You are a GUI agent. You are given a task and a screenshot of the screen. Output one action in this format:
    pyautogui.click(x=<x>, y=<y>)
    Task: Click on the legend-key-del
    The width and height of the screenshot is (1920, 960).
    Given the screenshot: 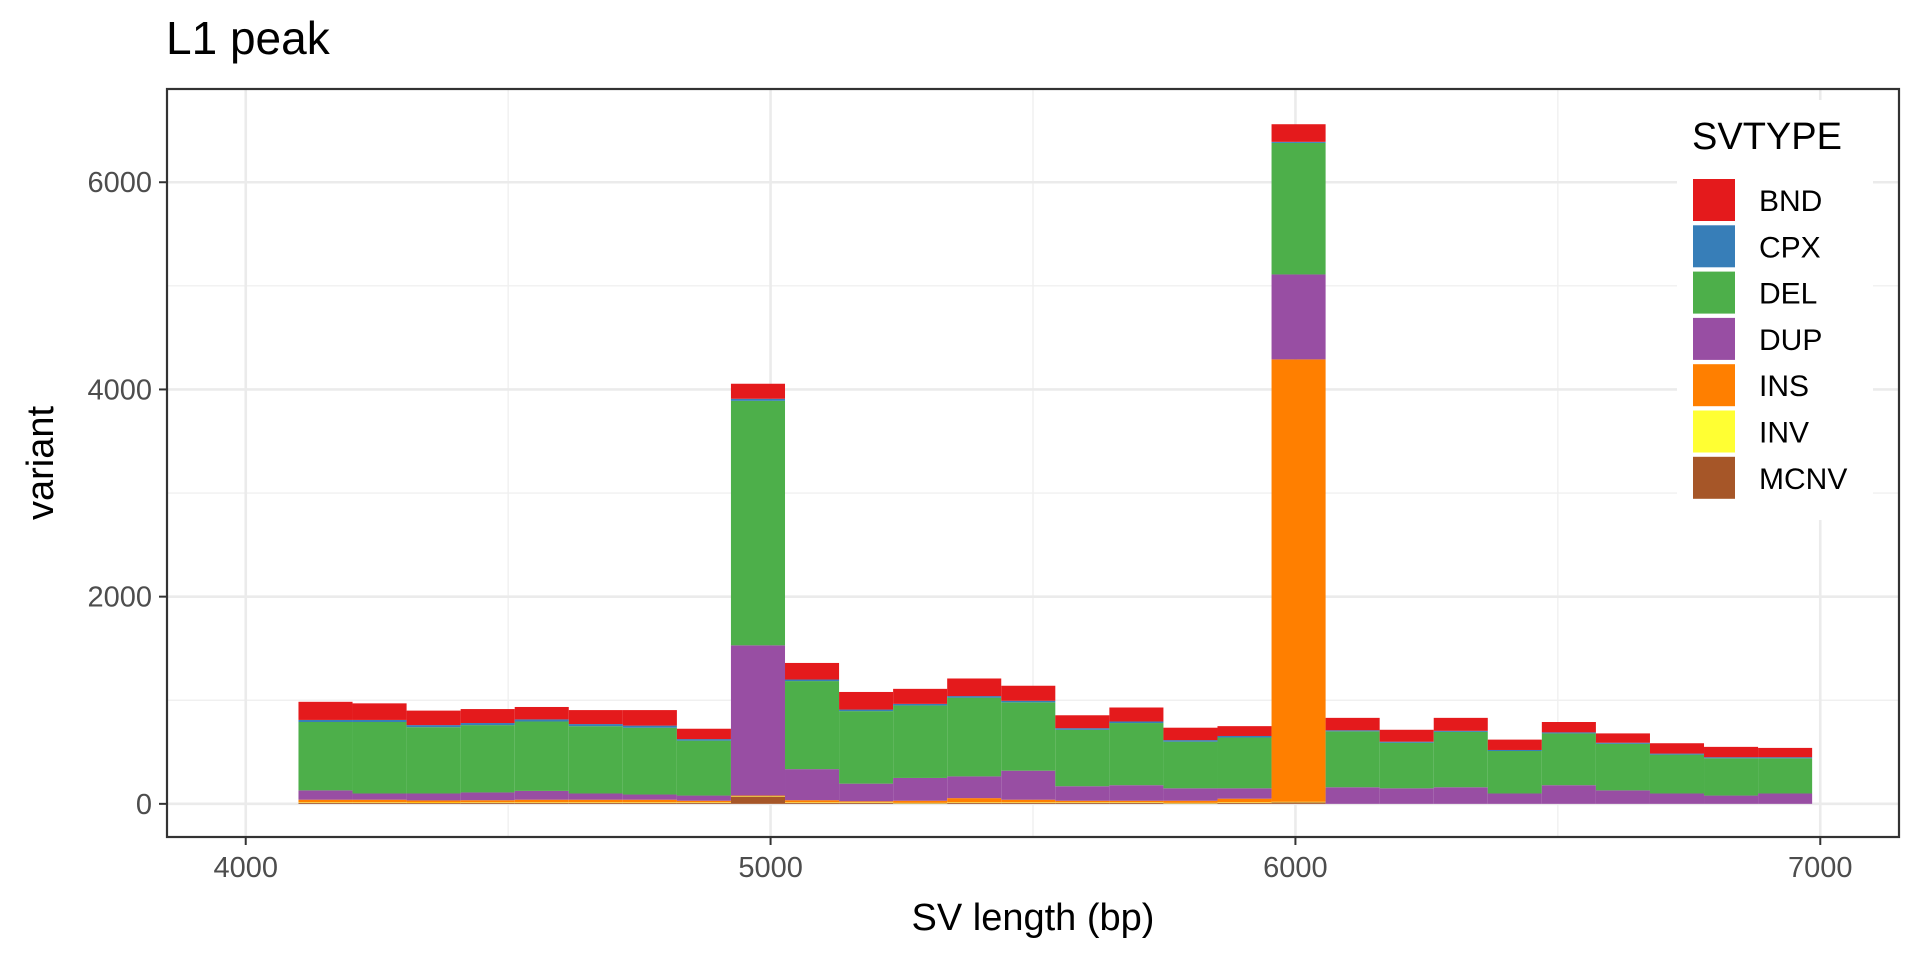 What is the action you would take?
    pyautogui.click(x=1714, y=292)
    